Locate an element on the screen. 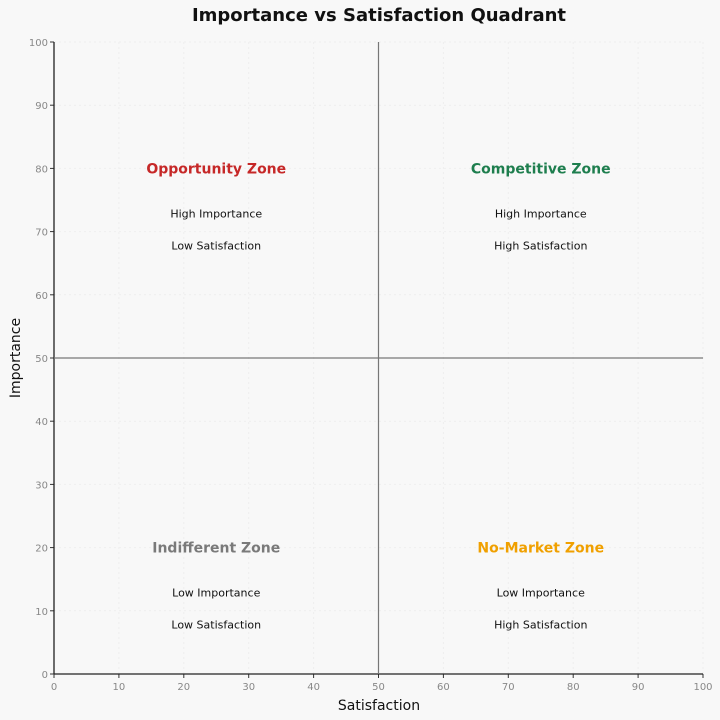 Image resolution: width=720 pixels, height=720 pixels. x-tick-label: 50 is located at coordinates (378, 687).